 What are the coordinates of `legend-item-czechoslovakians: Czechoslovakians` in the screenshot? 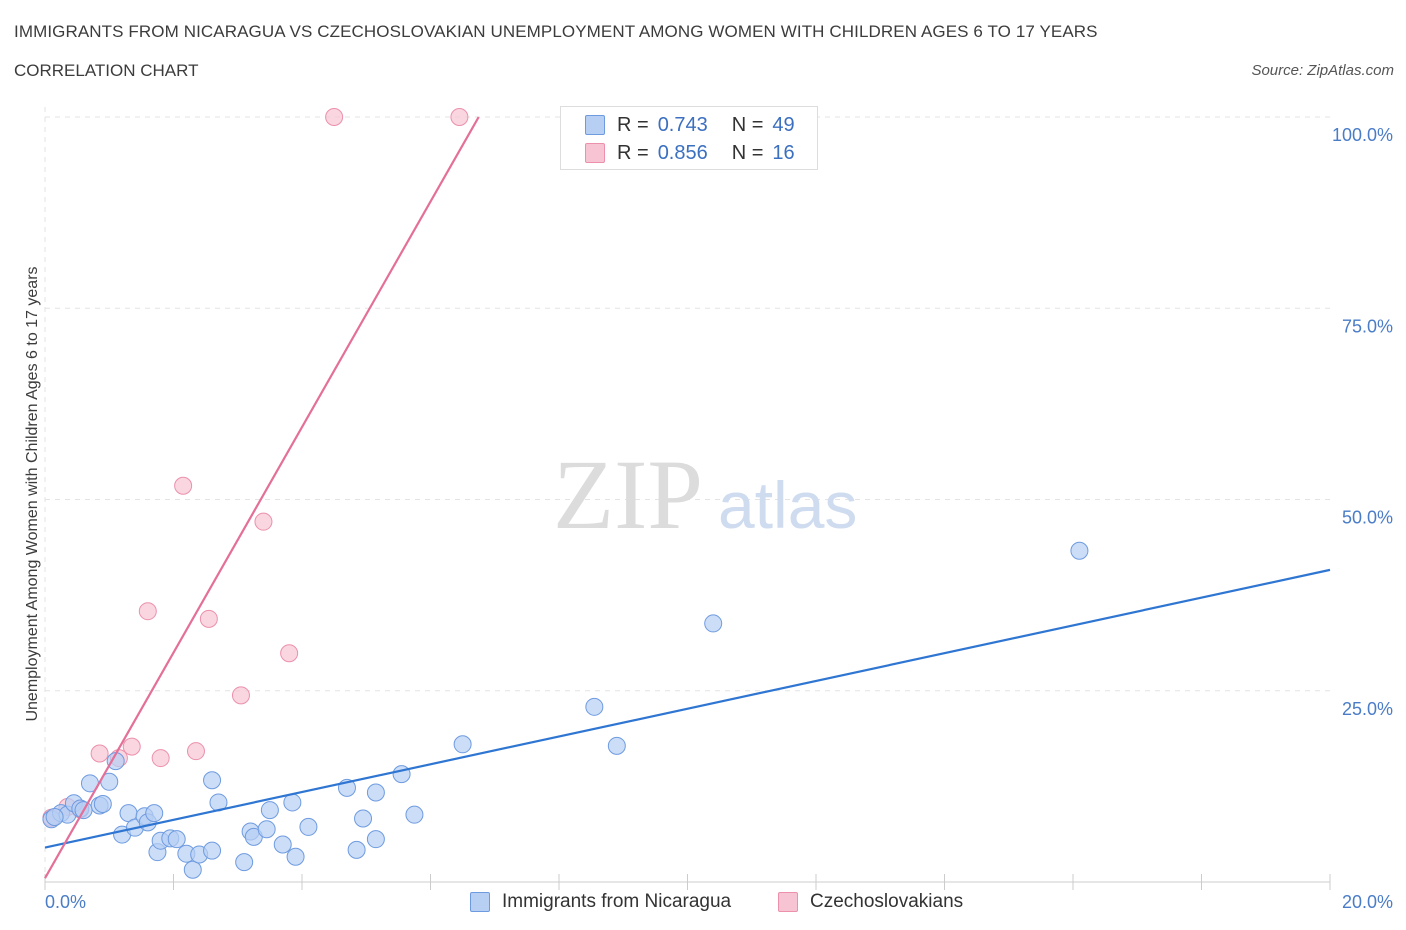 It's located at (870, 902).